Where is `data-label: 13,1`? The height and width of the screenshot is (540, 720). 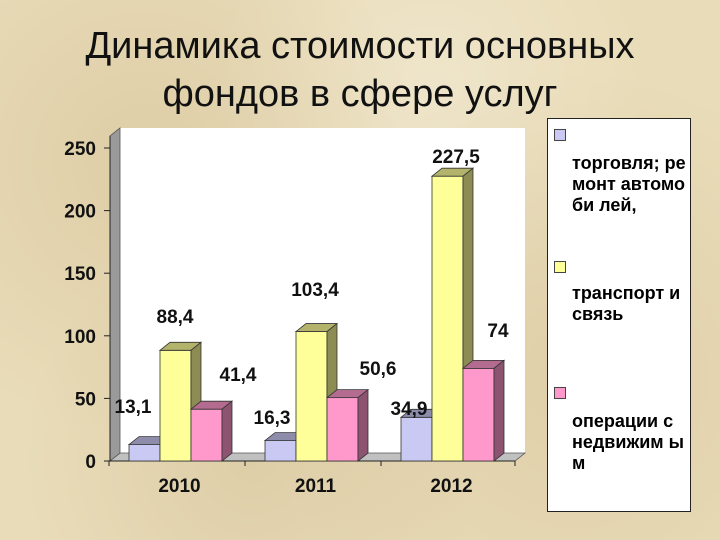 data-label: 13,1 is located at coordinates (133, 407).